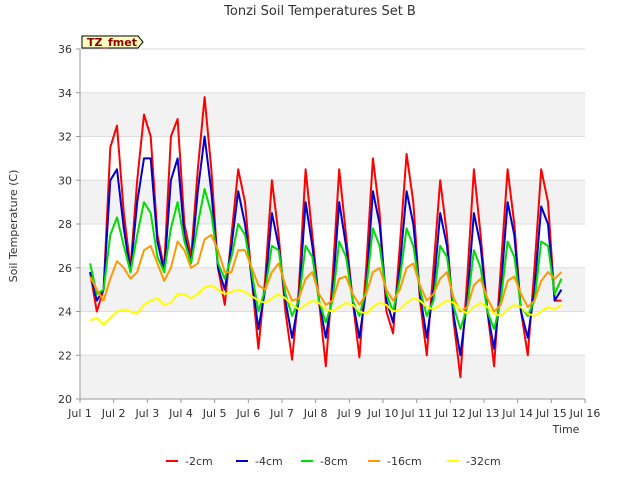 The image size is (640, 480). Describe the element at coordinates (566, 429) in the screenshot. I see `x-axis-label: Time` at that location.